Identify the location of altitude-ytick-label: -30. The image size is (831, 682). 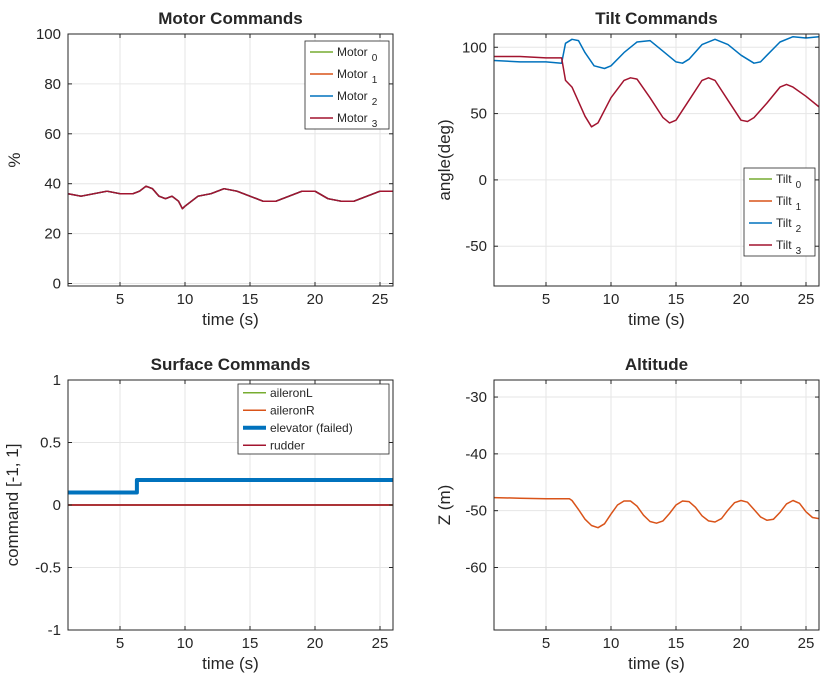
(476, 397).